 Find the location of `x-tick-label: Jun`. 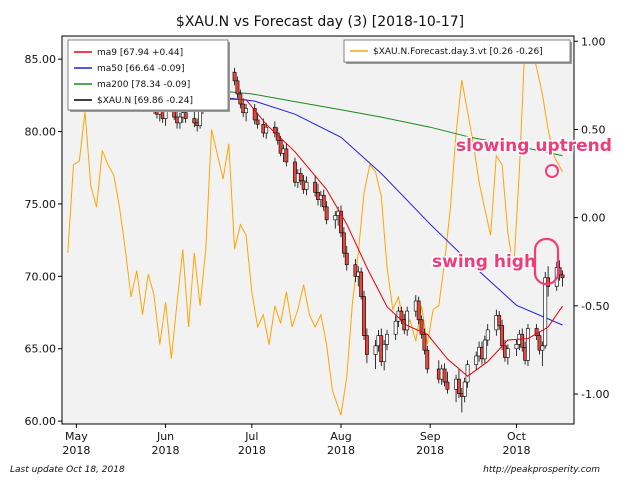

x-tick-label: Jun is located at coordinates (165, 436).